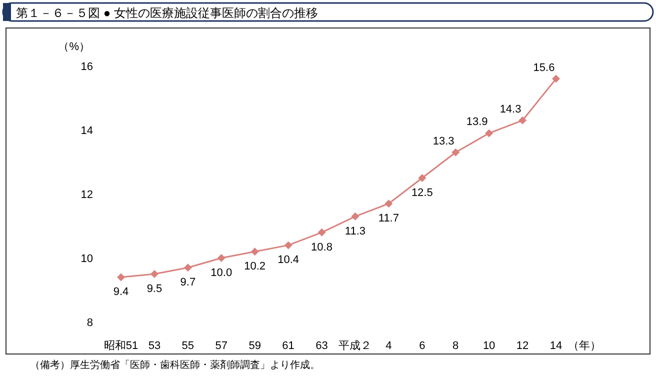  What do you see at coordinates (556, 346) in the screenshot?
I see `x-tick-label: 14` at bounding box center [556, 346].